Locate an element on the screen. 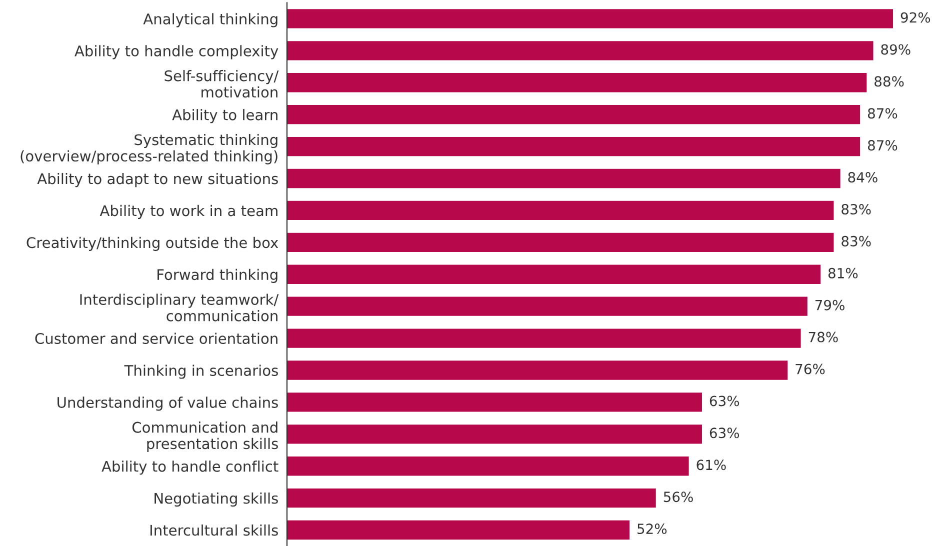 This screenshot has width=944, height=546. y-tick-label: Ability to work in a team is located at coordinates (189, 212).